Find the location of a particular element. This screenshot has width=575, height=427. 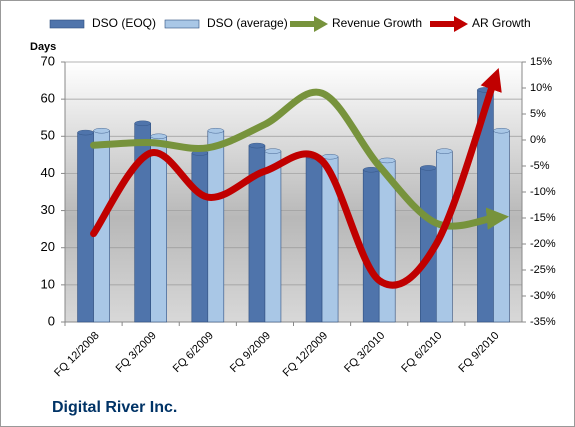

y-tick-label: 30 is located at coordinates (48, 209).